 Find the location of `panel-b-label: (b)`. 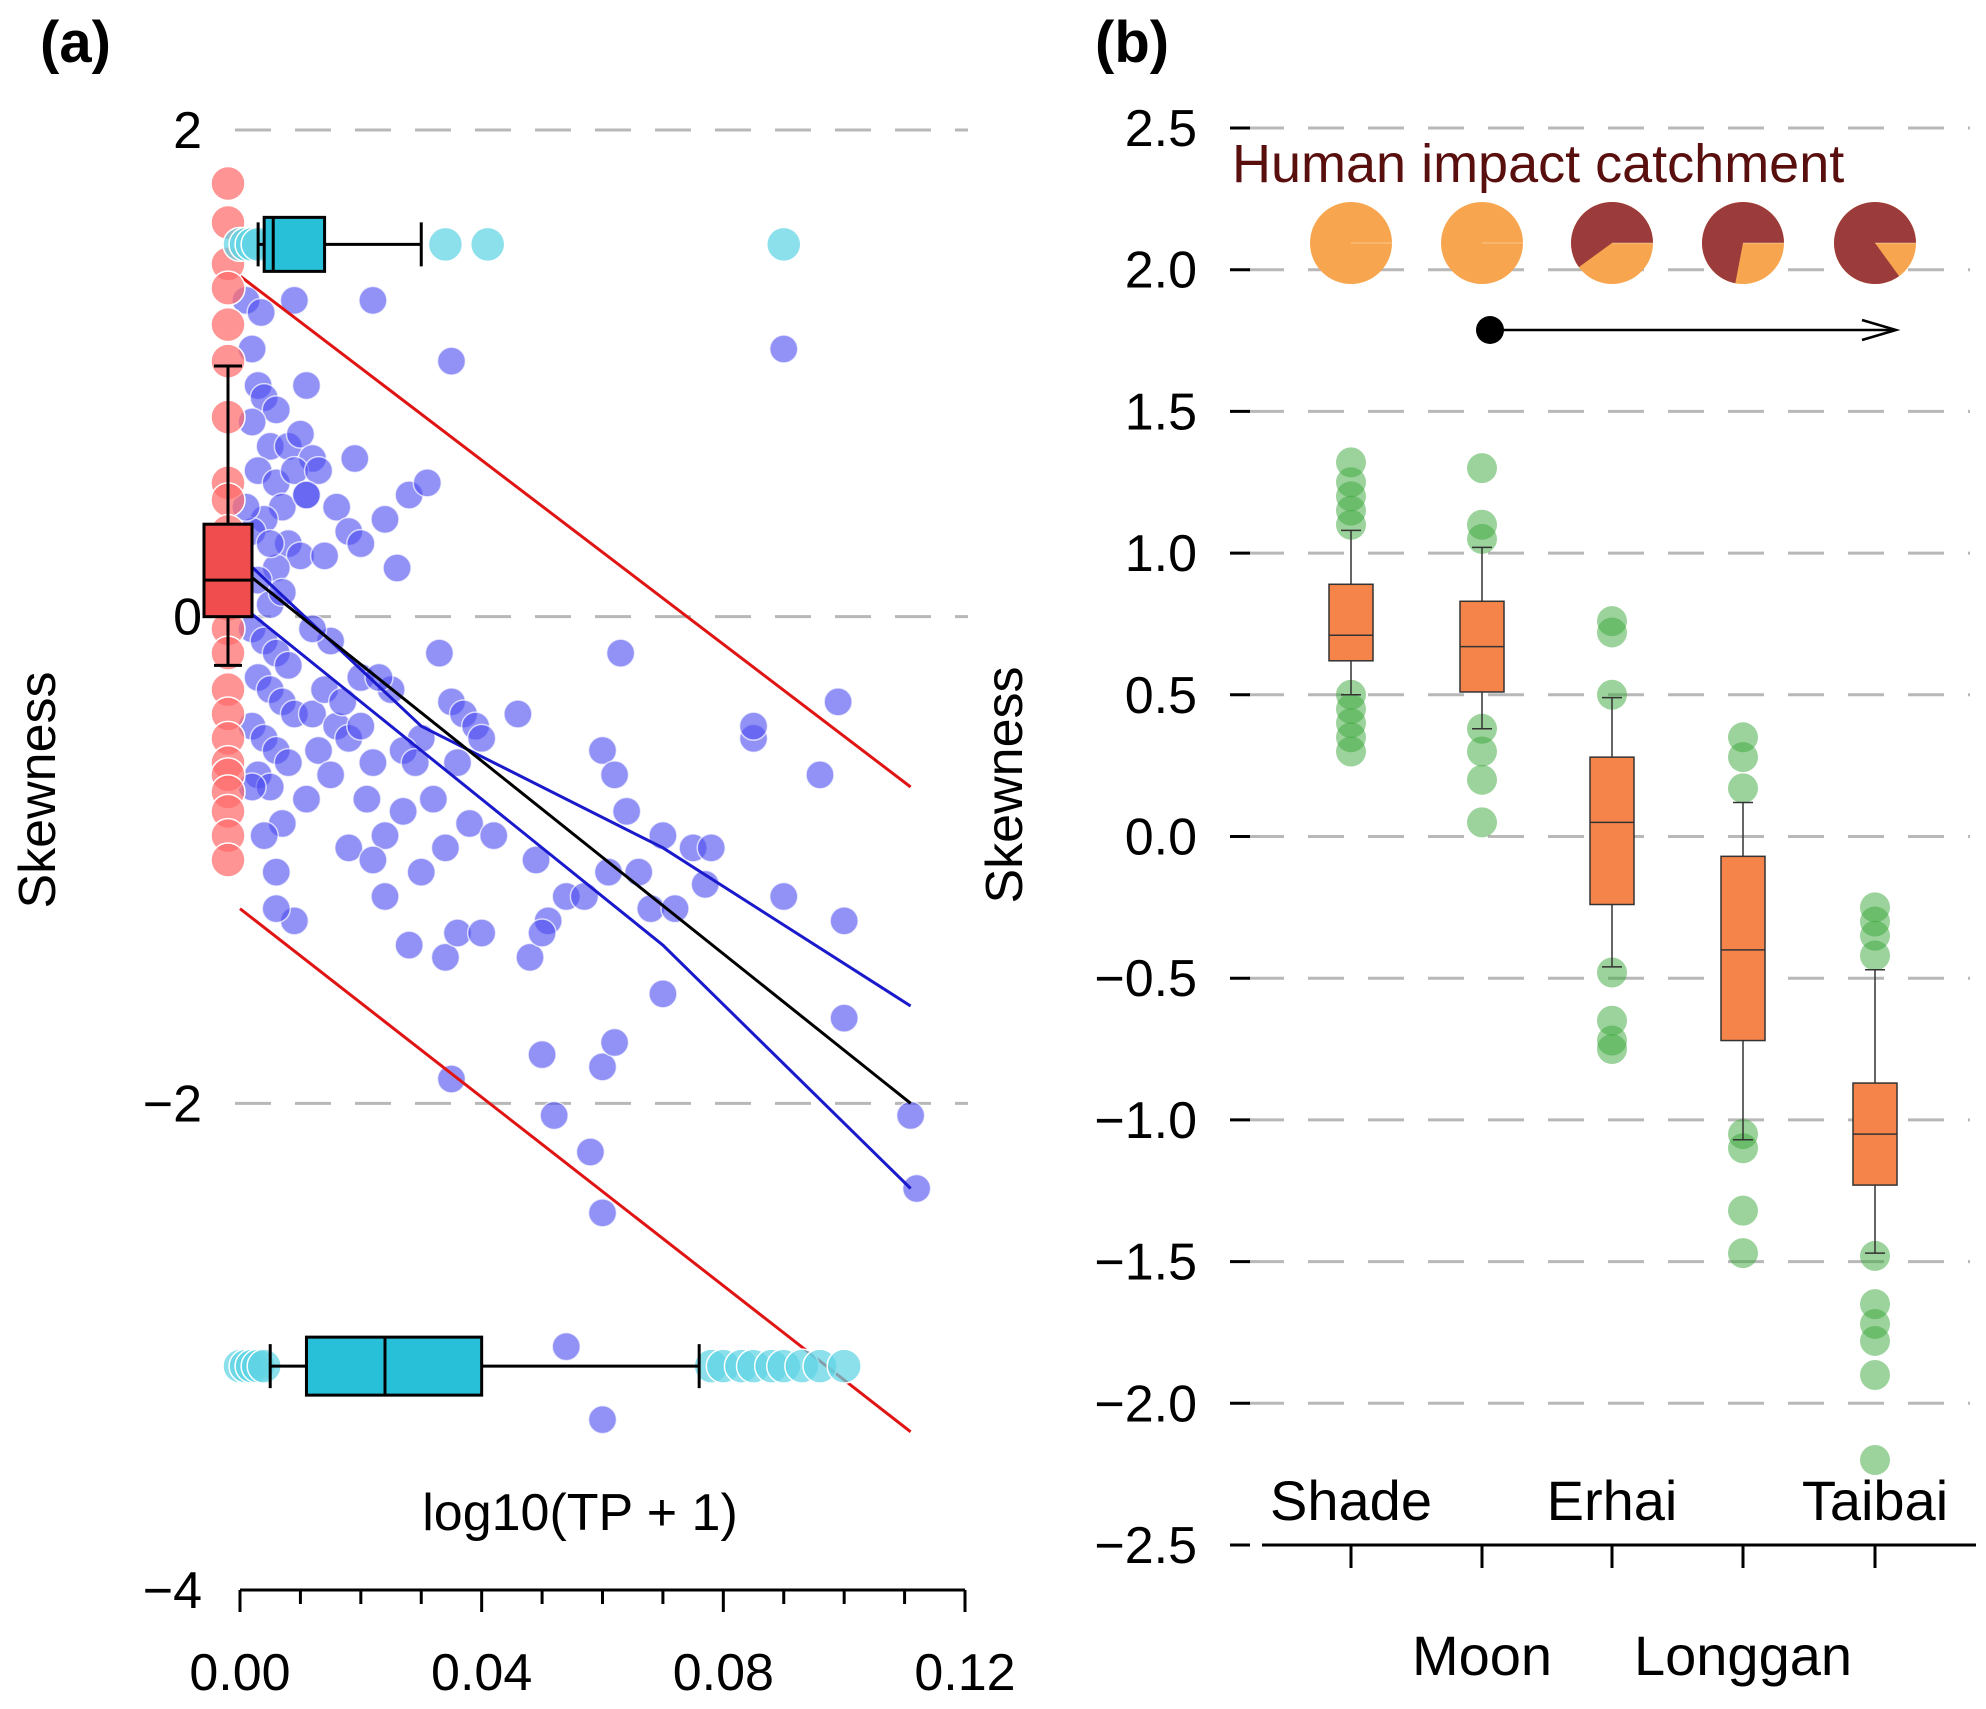

panel-b-label: (b) is located at coordinates (1132, 42).